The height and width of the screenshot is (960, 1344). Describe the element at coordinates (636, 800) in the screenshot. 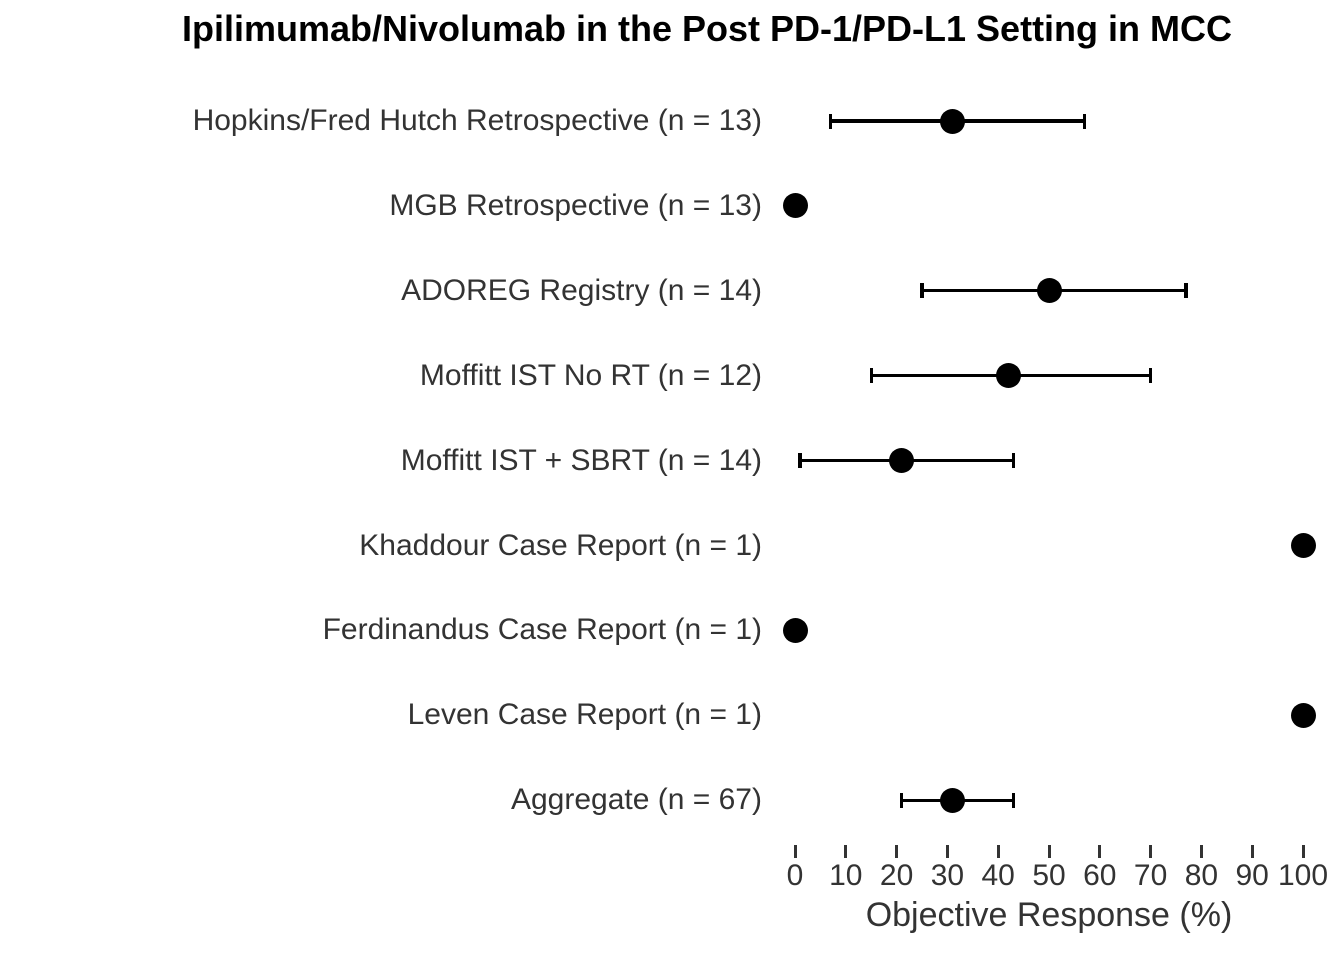

I see `study-label: Aggregate (n = 67)` at that location.